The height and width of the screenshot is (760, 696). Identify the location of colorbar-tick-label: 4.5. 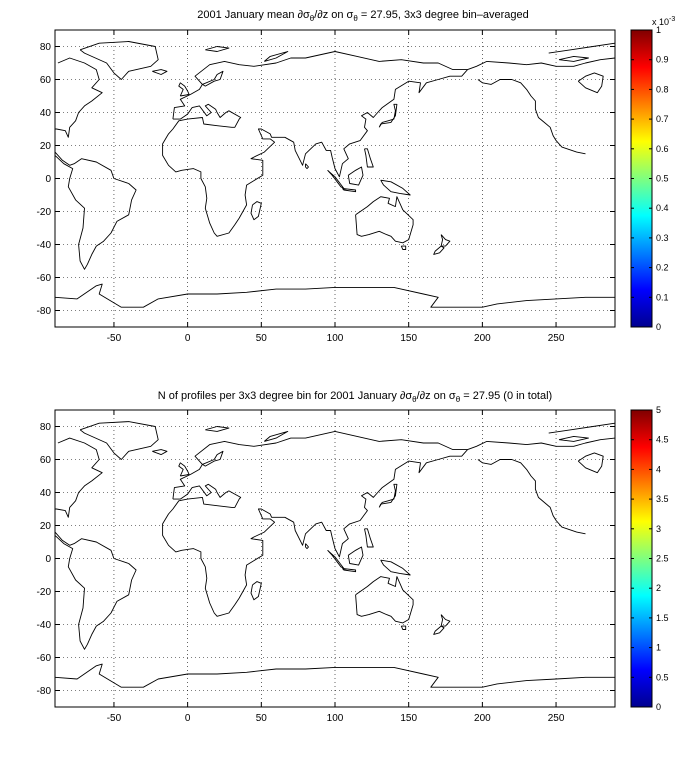
(662, 440).